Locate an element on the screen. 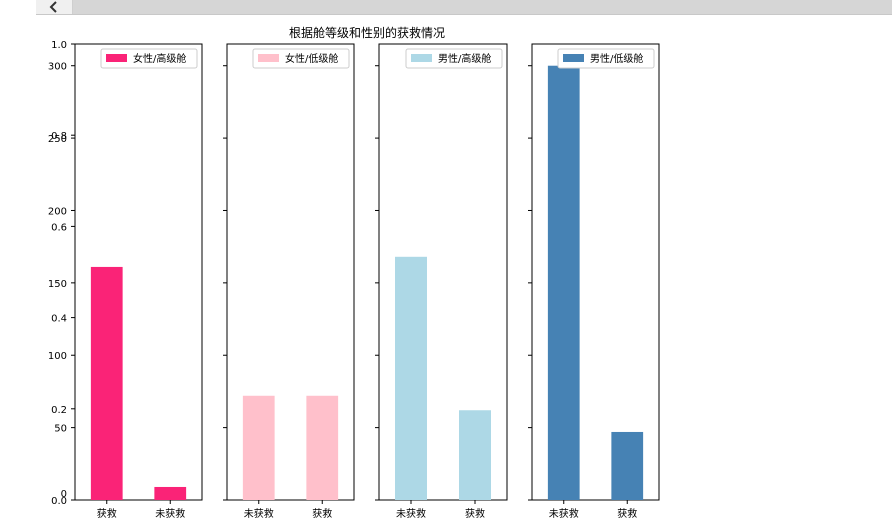 This screenshot has height=532, width=892. overlay-y-tick-label: 0.0 is located at coordinates (59, 501).